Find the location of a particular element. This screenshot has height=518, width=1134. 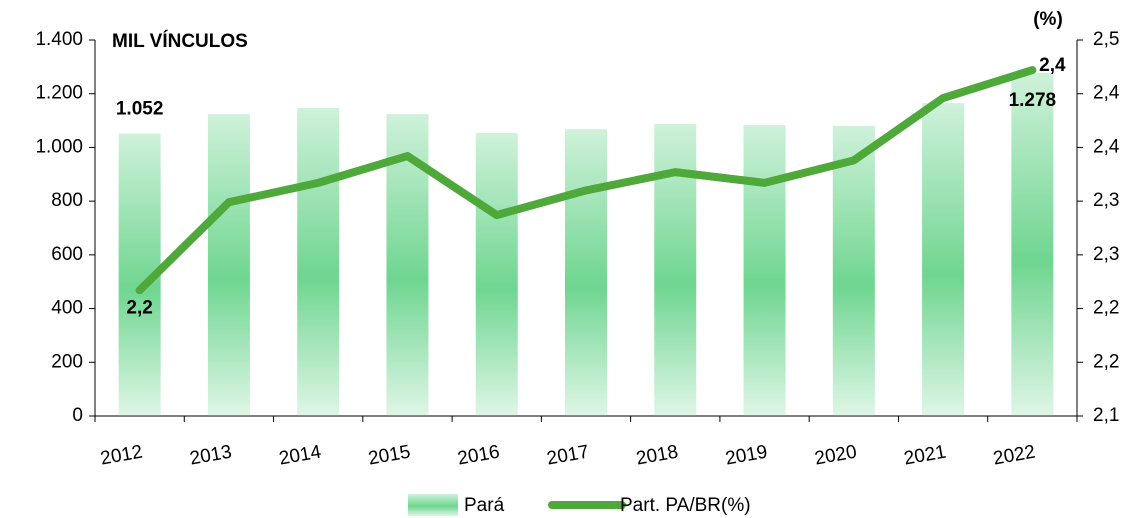

x-tick-label: 2012 is located at coordinates (121, 456).